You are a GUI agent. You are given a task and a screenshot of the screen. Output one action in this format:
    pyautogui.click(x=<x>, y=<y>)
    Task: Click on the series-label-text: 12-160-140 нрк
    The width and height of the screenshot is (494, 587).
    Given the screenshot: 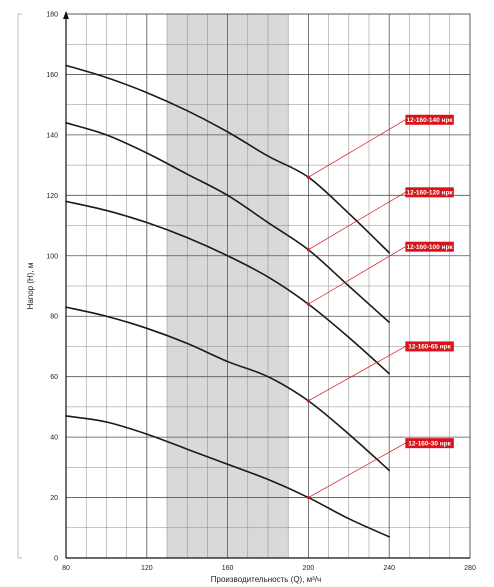 What is the action you would take?
    pyautogui.click(x=429, y=120)
    